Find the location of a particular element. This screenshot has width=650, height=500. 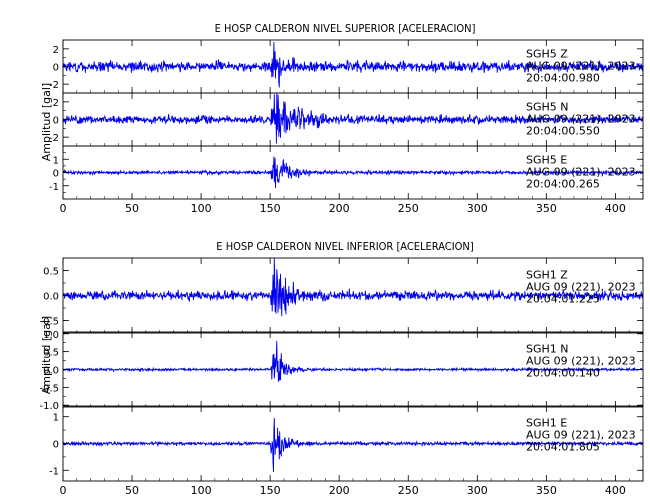

channel-label: SGH5 E is located at coordinates (546, 160).